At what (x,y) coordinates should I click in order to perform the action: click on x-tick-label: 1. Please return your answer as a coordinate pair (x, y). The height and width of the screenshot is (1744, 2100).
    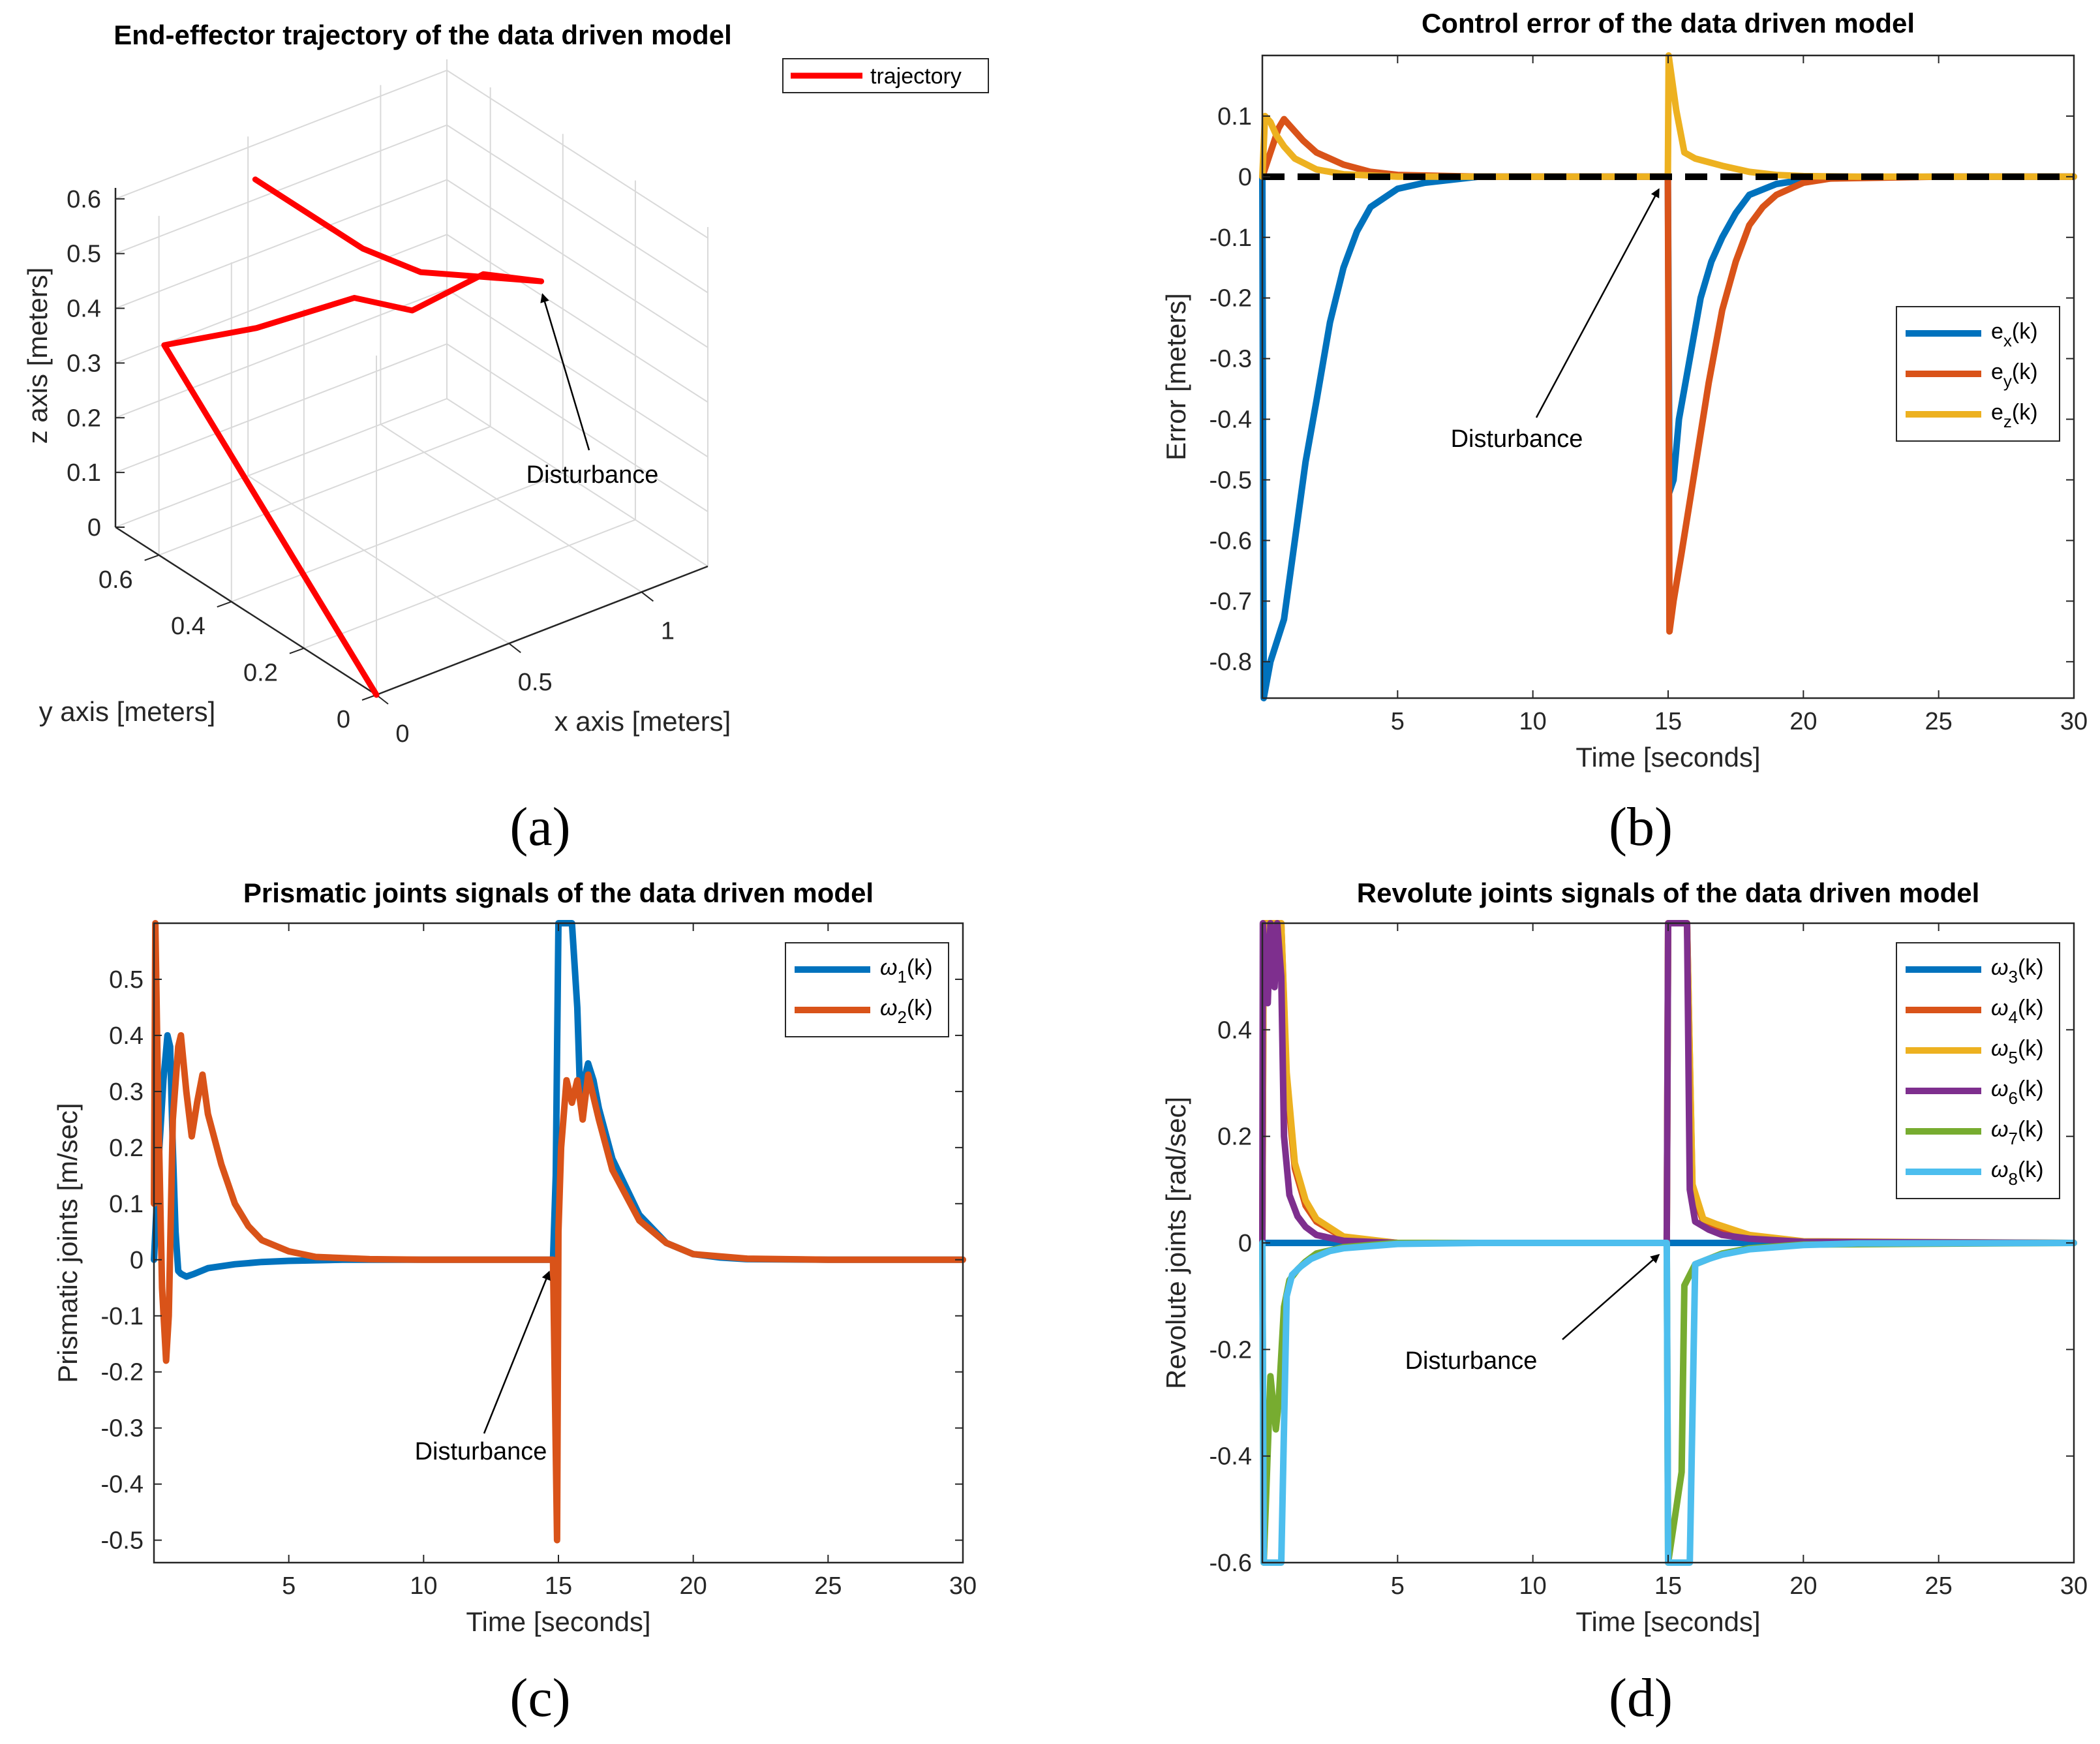
    Looking at the image, I should click on (668, 631).